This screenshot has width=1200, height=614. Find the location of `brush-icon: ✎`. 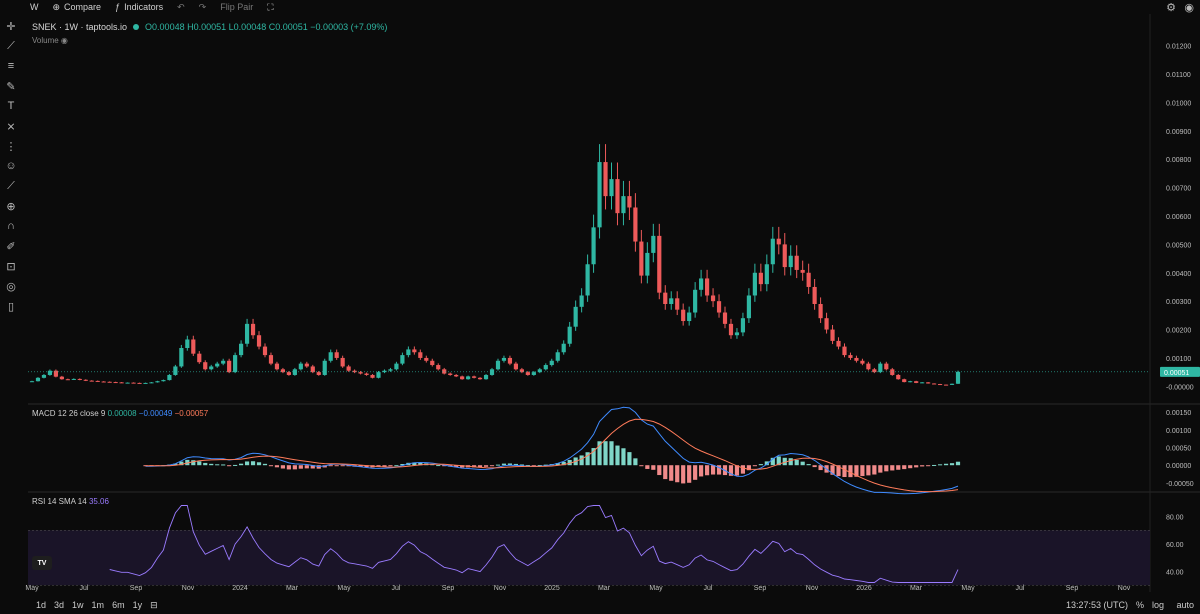

brush-icon: ✎ is located at coordinates (11, 86).